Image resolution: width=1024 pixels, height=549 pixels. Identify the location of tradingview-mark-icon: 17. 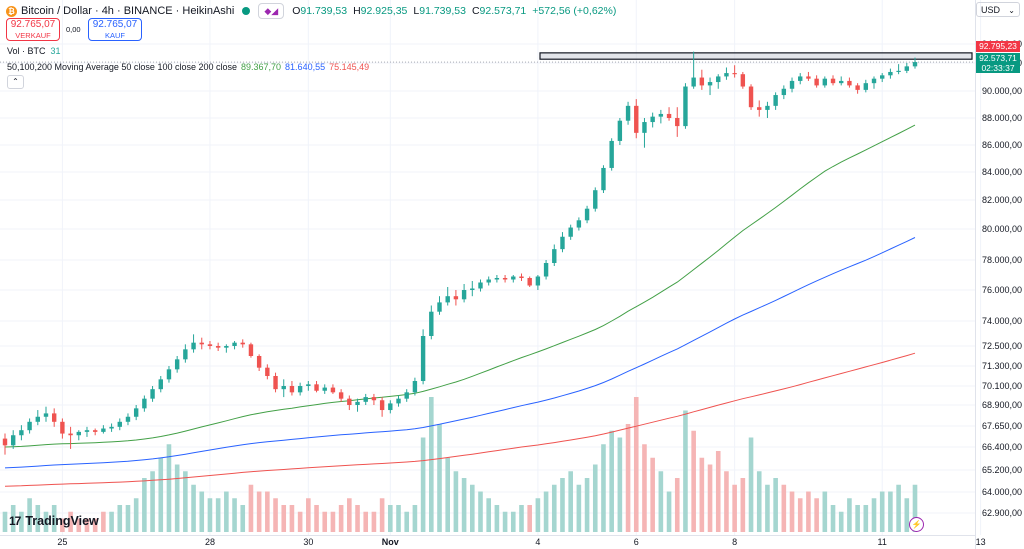
(15, 521).